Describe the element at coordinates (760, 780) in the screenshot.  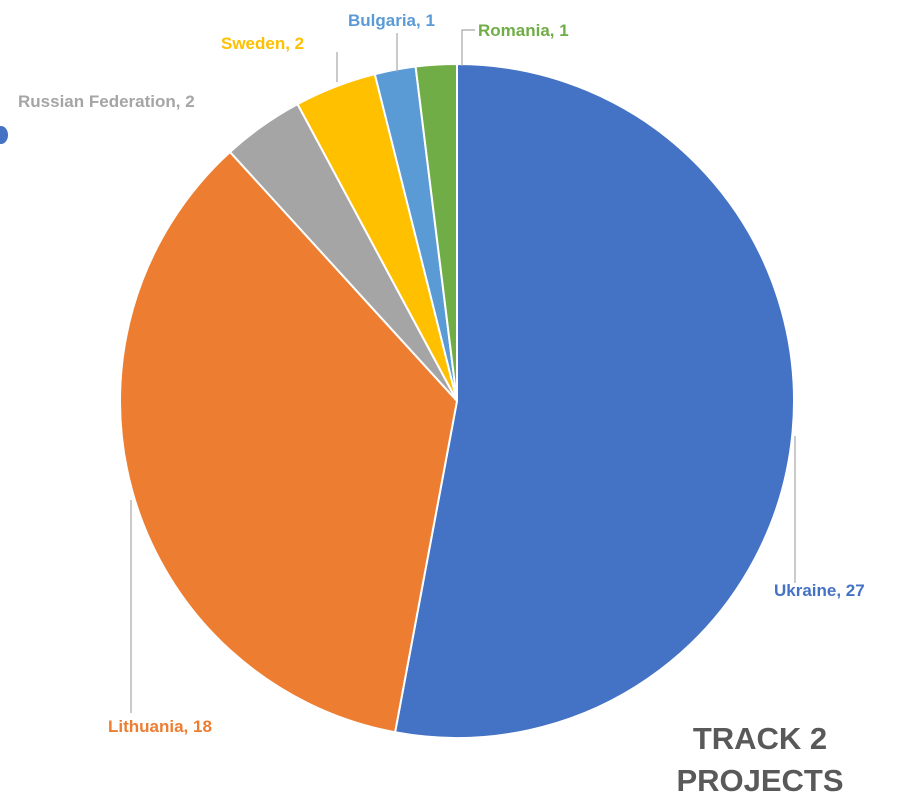
I see `chart-title-line-2: PROJECTS` at that location.